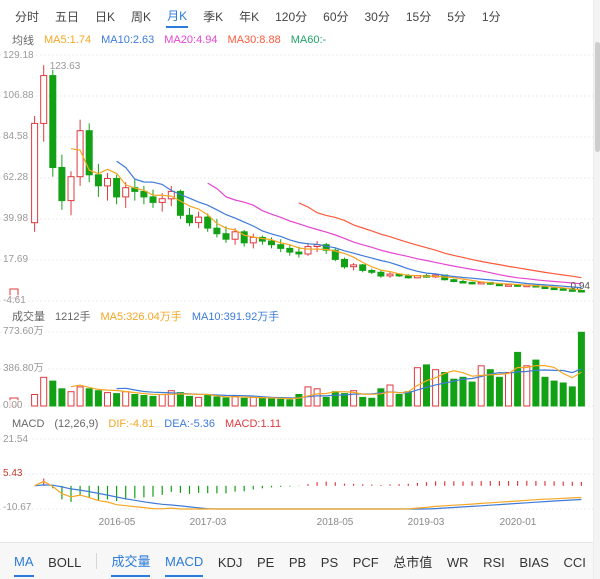 The image size is (600, 579). Describe the element at coordinates (581, 286) in the screenshot. I see `svg-text: 0.94` at that location.